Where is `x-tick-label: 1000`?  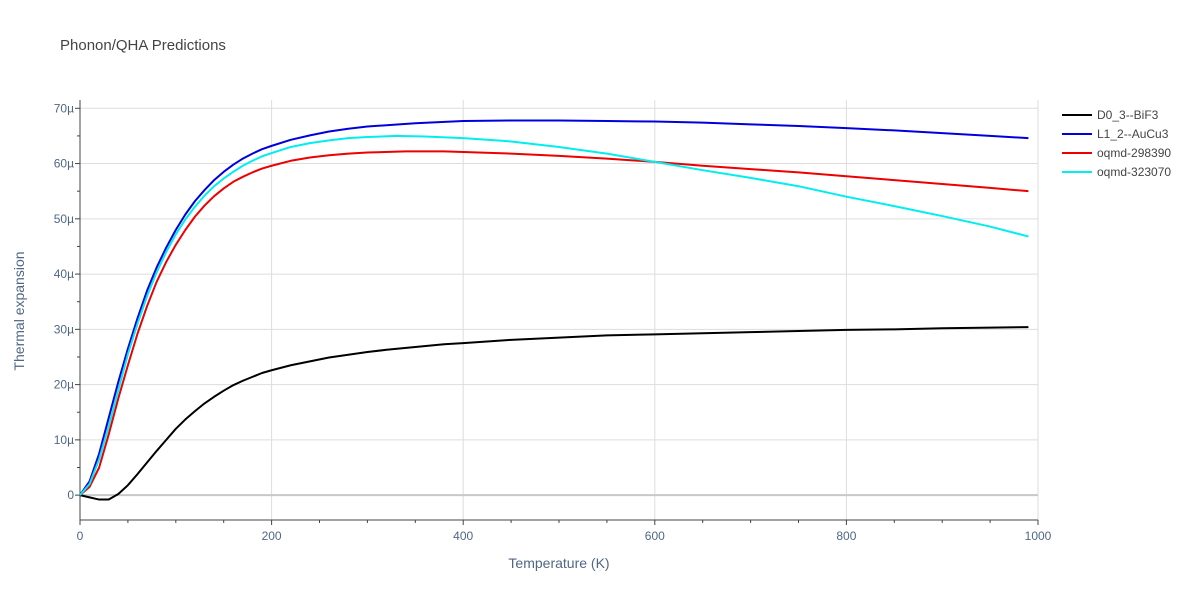
x-tick-label: 1000 is located at coordinates (1038, 536).